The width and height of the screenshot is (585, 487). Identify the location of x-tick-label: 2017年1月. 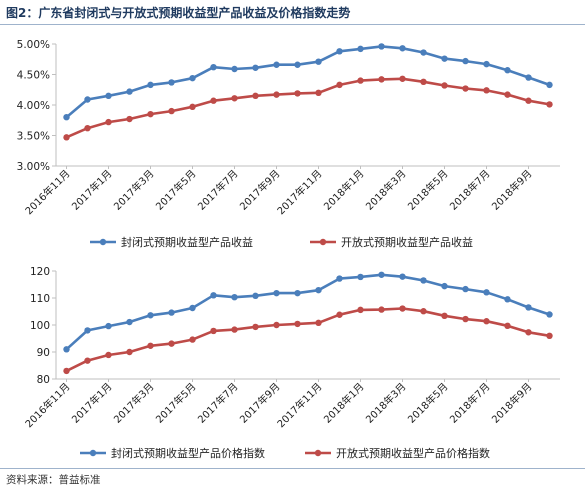
(92, 403).